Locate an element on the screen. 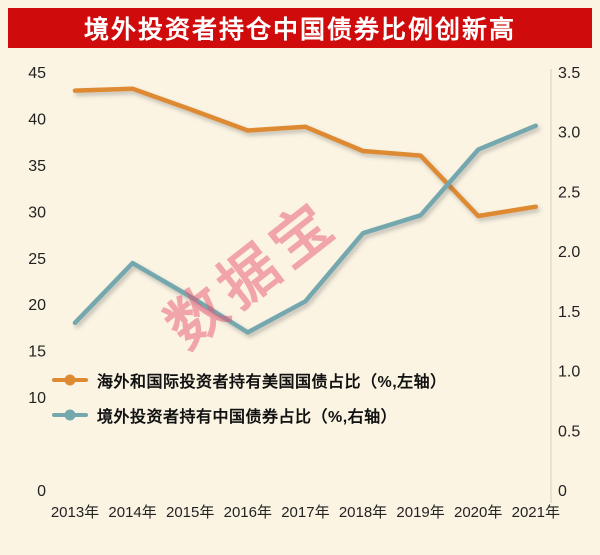 The height and width of the screenshot is (555, 600). right-axis-tick: 1.0 is located at coordinates (569, 372).